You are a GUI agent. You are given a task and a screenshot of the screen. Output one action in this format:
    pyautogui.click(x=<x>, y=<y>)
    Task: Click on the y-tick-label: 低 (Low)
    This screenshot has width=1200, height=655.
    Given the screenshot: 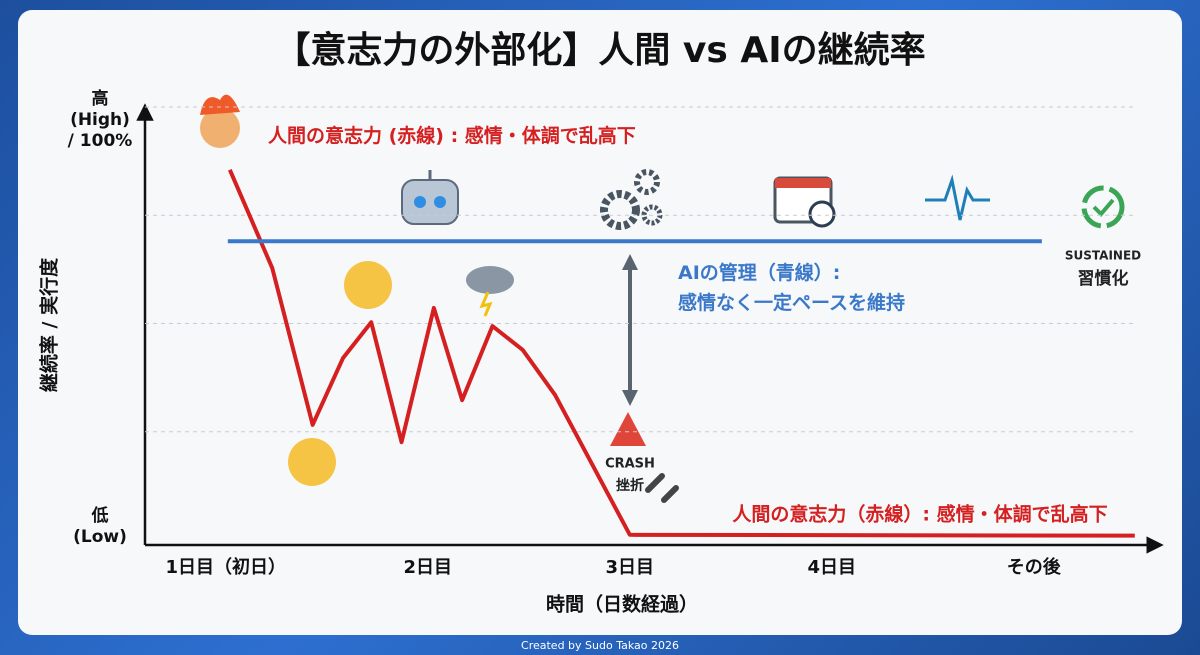 What is the action you would take?
    pyautogui.click(x=100, y=526)
    